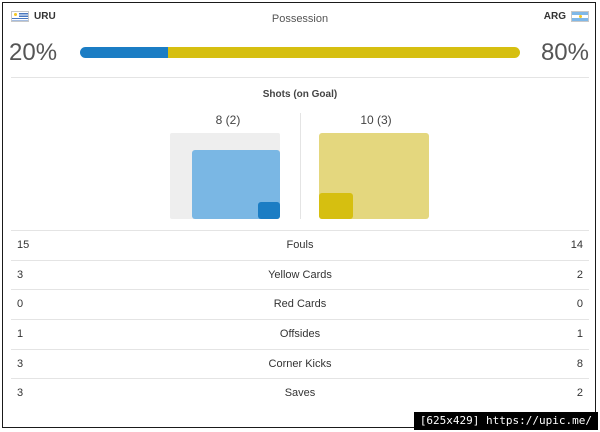 This screenshot has width=600, height=432. I want to click on away-stat-value: 8, so click(579, 363).